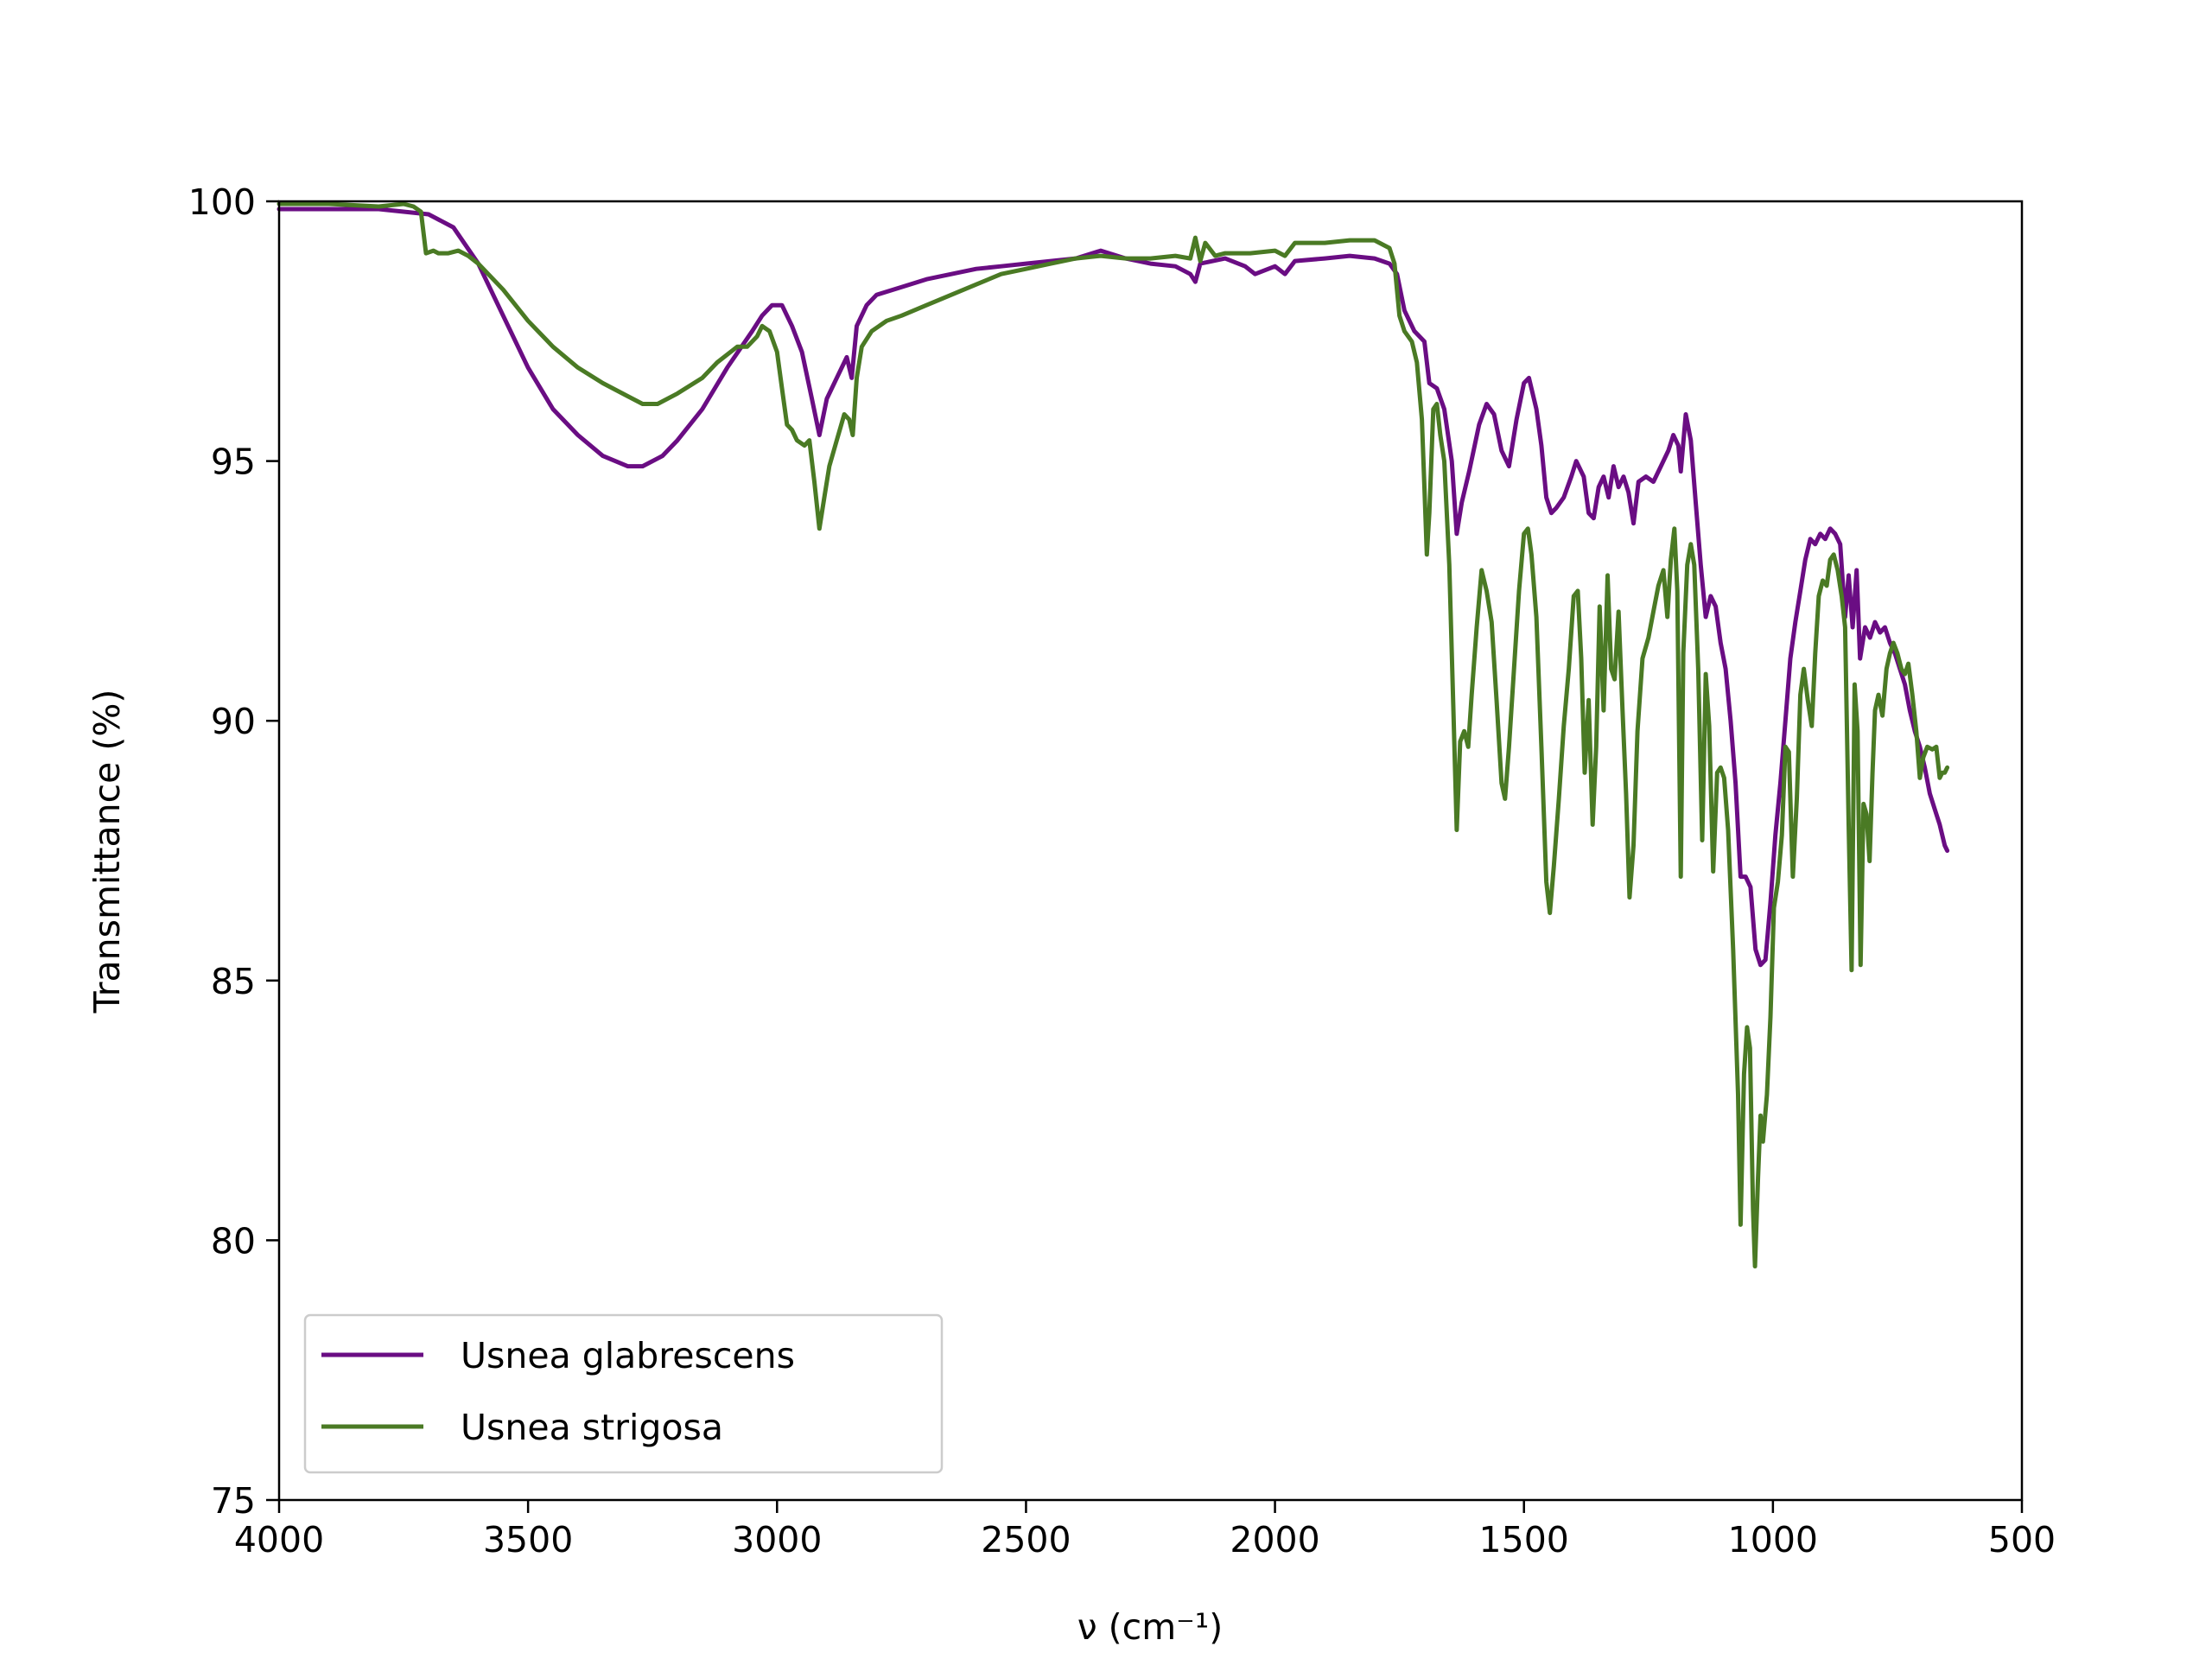 The width and height of the screenshot is (2212, 1659). What do you see at coordinates (1274, 1539) in the screenshot?
I see `x-tick-label: 2000` at bounding box center [1274, 1539].